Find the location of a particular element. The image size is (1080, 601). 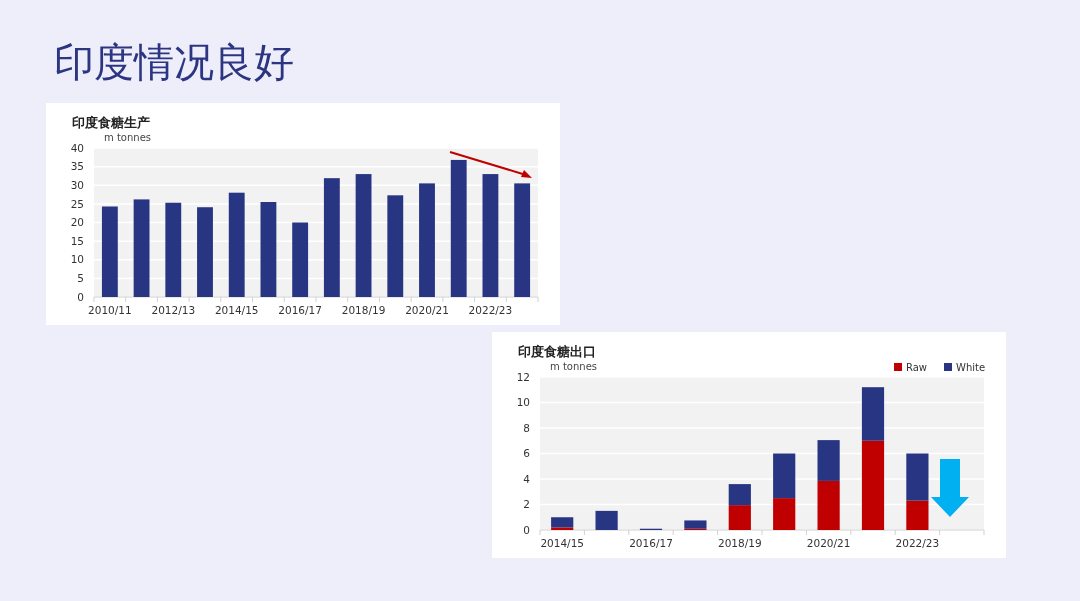

y-tick-label: 25 is located at coordinates (77, 203).